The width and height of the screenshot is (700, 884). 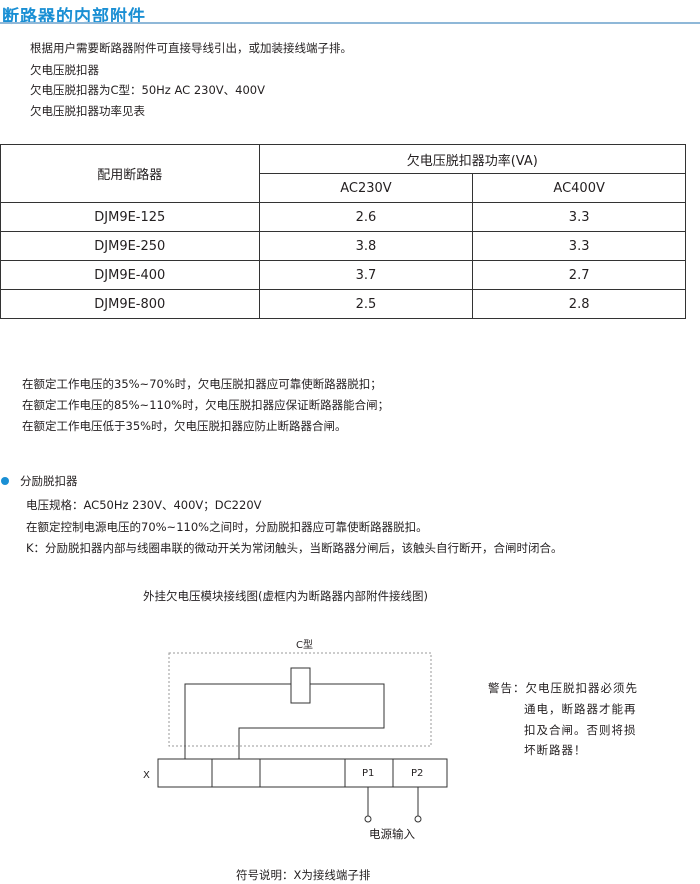 I want to click on strip-label: X, so click(x=146, y=775).